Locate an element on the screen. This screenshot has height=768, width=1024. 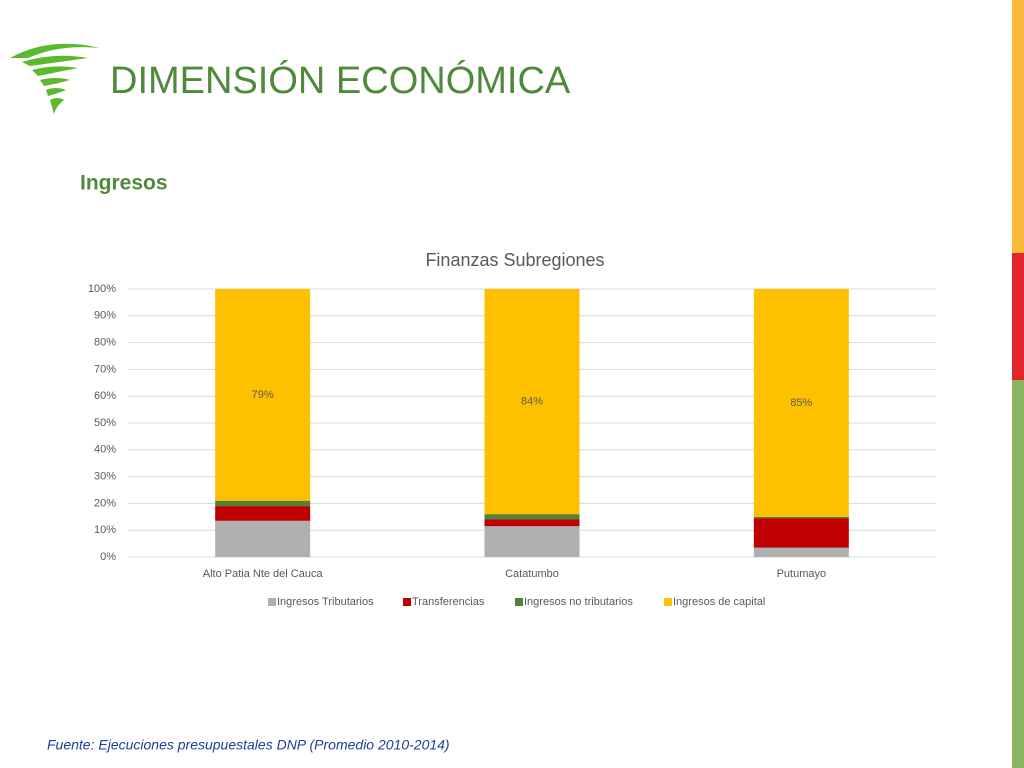
data-label: 85% is located at coordinates (801, 403).